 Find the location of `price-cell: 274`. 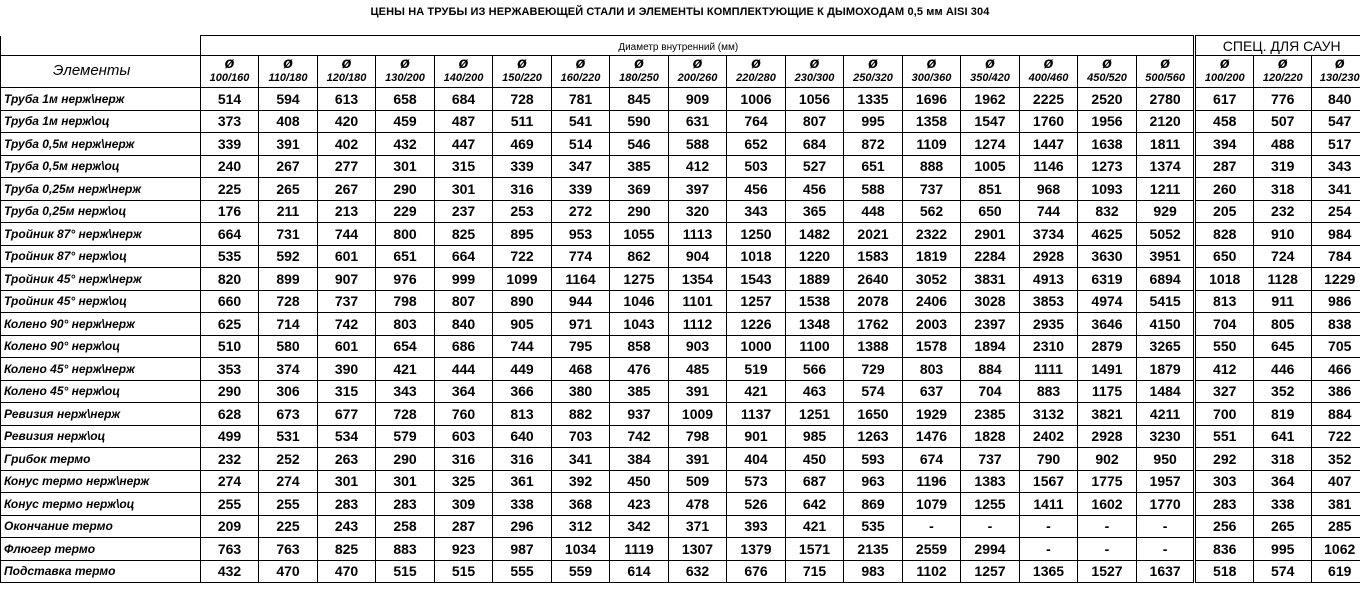

price-cell: 274 is located at coordinates (288, 481).